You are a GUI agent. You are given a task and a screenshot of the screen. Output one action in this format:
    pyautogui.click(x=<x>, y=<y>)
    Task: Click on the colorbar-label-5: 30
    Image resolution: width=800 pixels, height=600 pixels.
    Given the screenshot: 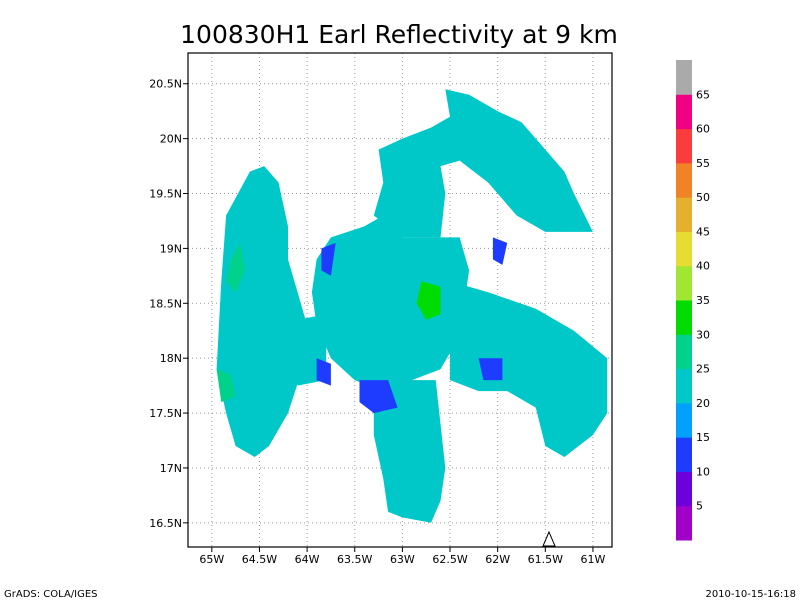 What is the action you would take?
    pyautogui.click(x=703, y=334)
    